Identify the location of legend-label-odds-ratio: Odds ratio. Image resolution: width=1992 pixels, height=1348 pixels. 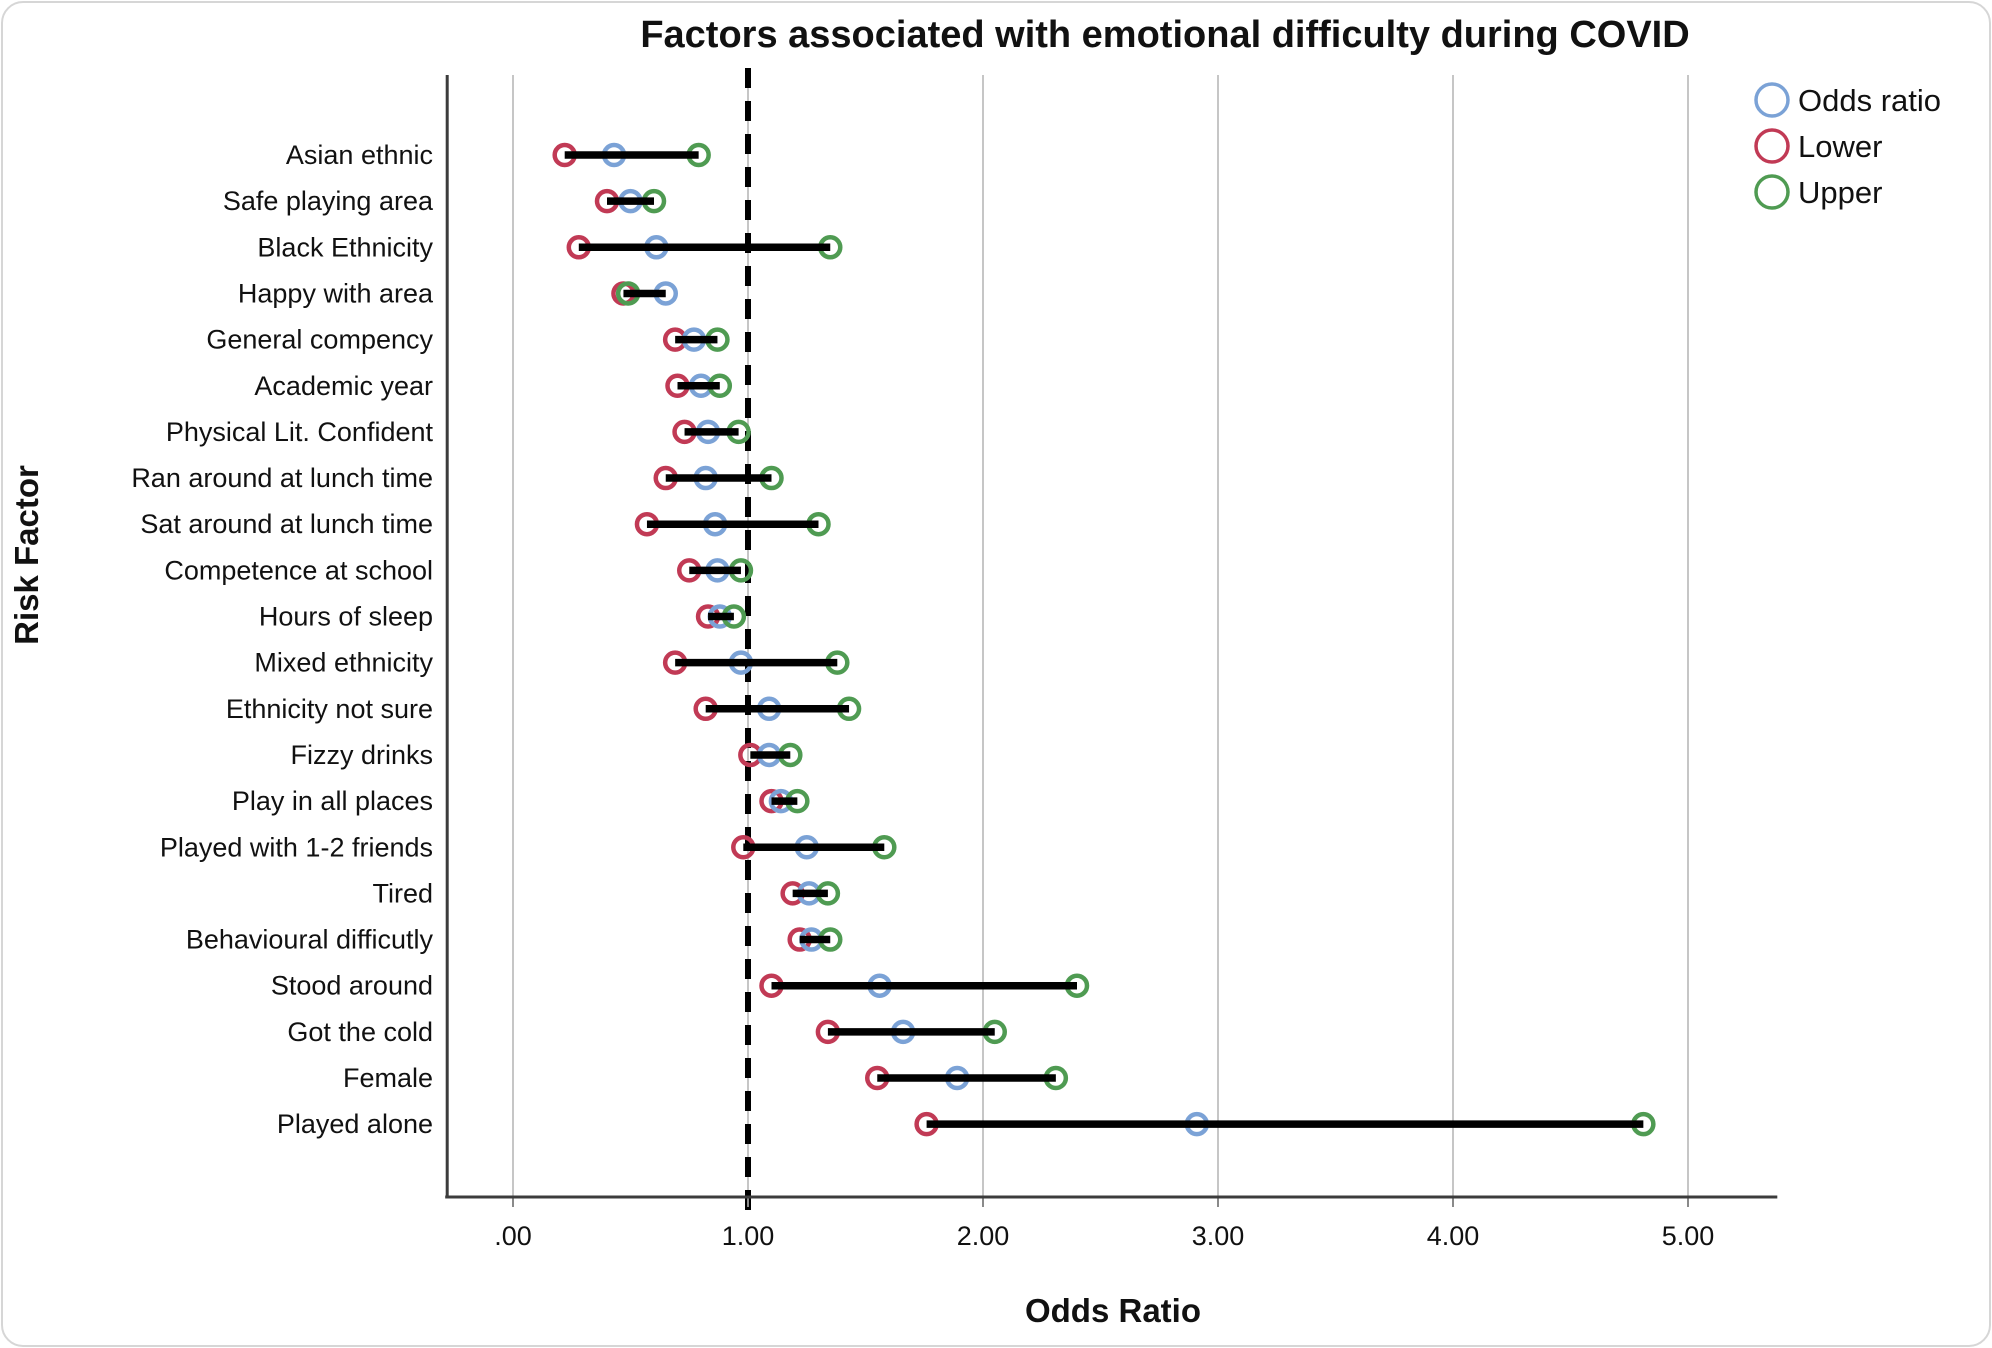
(1869, 100).